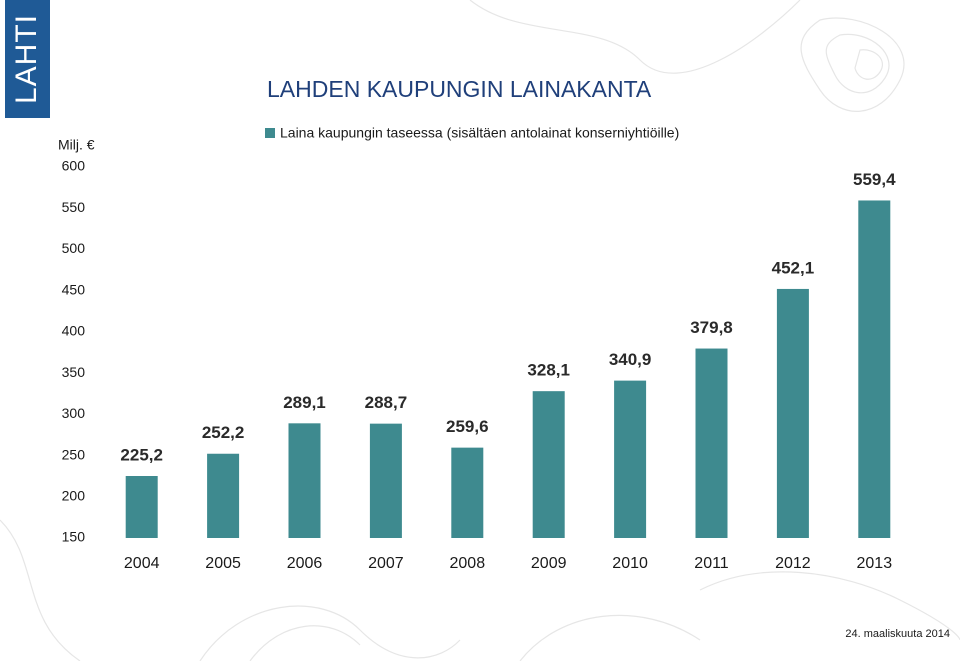 Image resolution: width=960 pixels, height=661 pixels. I want to click on logo: LAHTI, so click(26, 59).